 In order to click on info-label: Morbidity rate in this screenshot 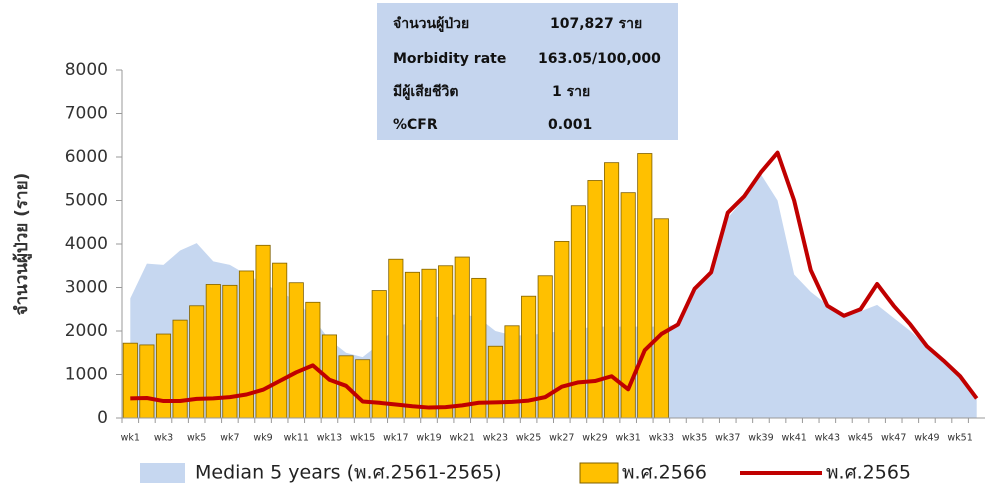, I will do `click(449, 59)`.